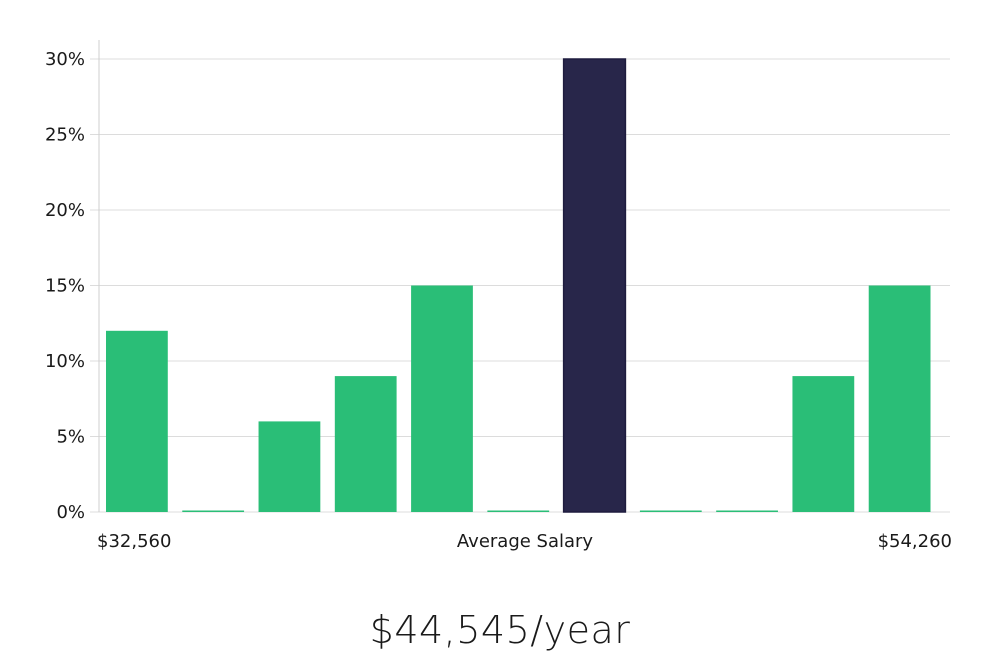 The image size is (1000, 660). I want to click on y-tick-label: 0%, so click(70, 512).